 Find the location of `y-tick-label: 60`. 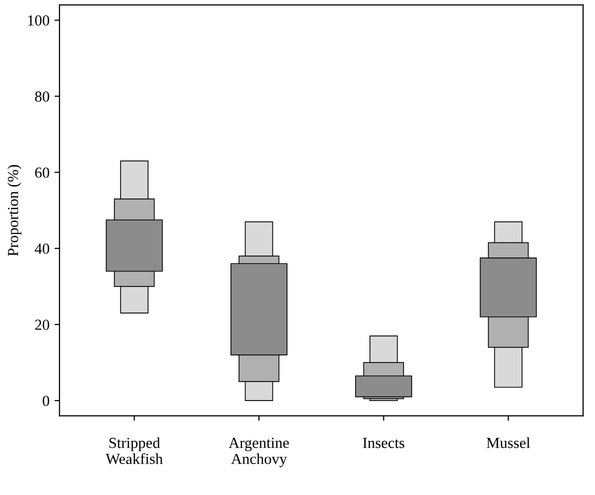

y-tick-label: 60 is located at coordinates (42, 172).